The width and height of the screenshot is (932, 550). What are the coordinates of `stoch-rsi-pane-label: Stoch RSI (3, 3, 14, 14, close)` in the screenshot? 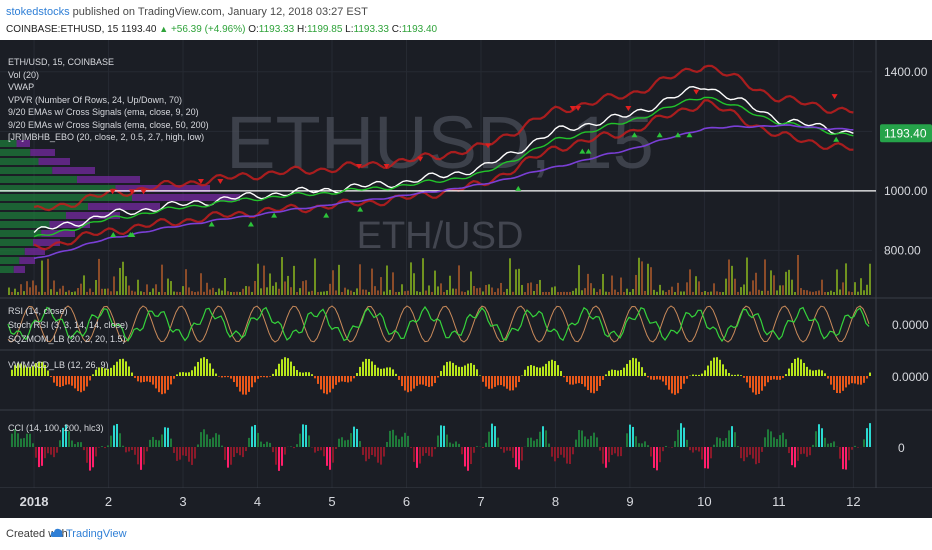 It's located at (68, 325).